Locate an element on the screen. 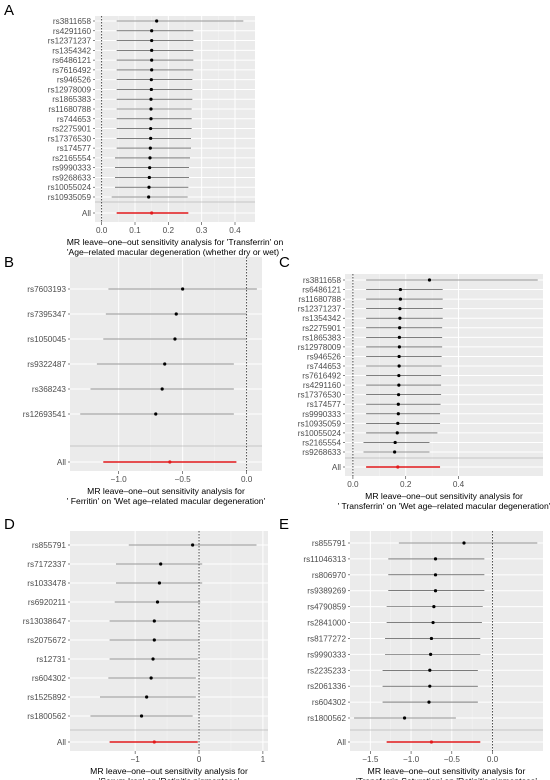 The image size is (550, 780). panel-letter-c: C is located at coordinates (284, 262).